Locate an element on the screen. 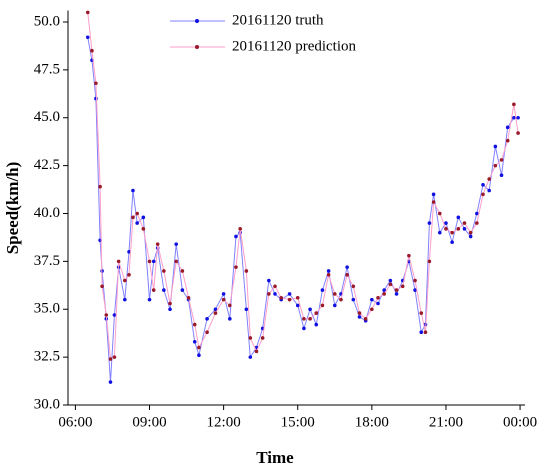  legend-label: 20161120 prediction is located at coordinates (294, 46).